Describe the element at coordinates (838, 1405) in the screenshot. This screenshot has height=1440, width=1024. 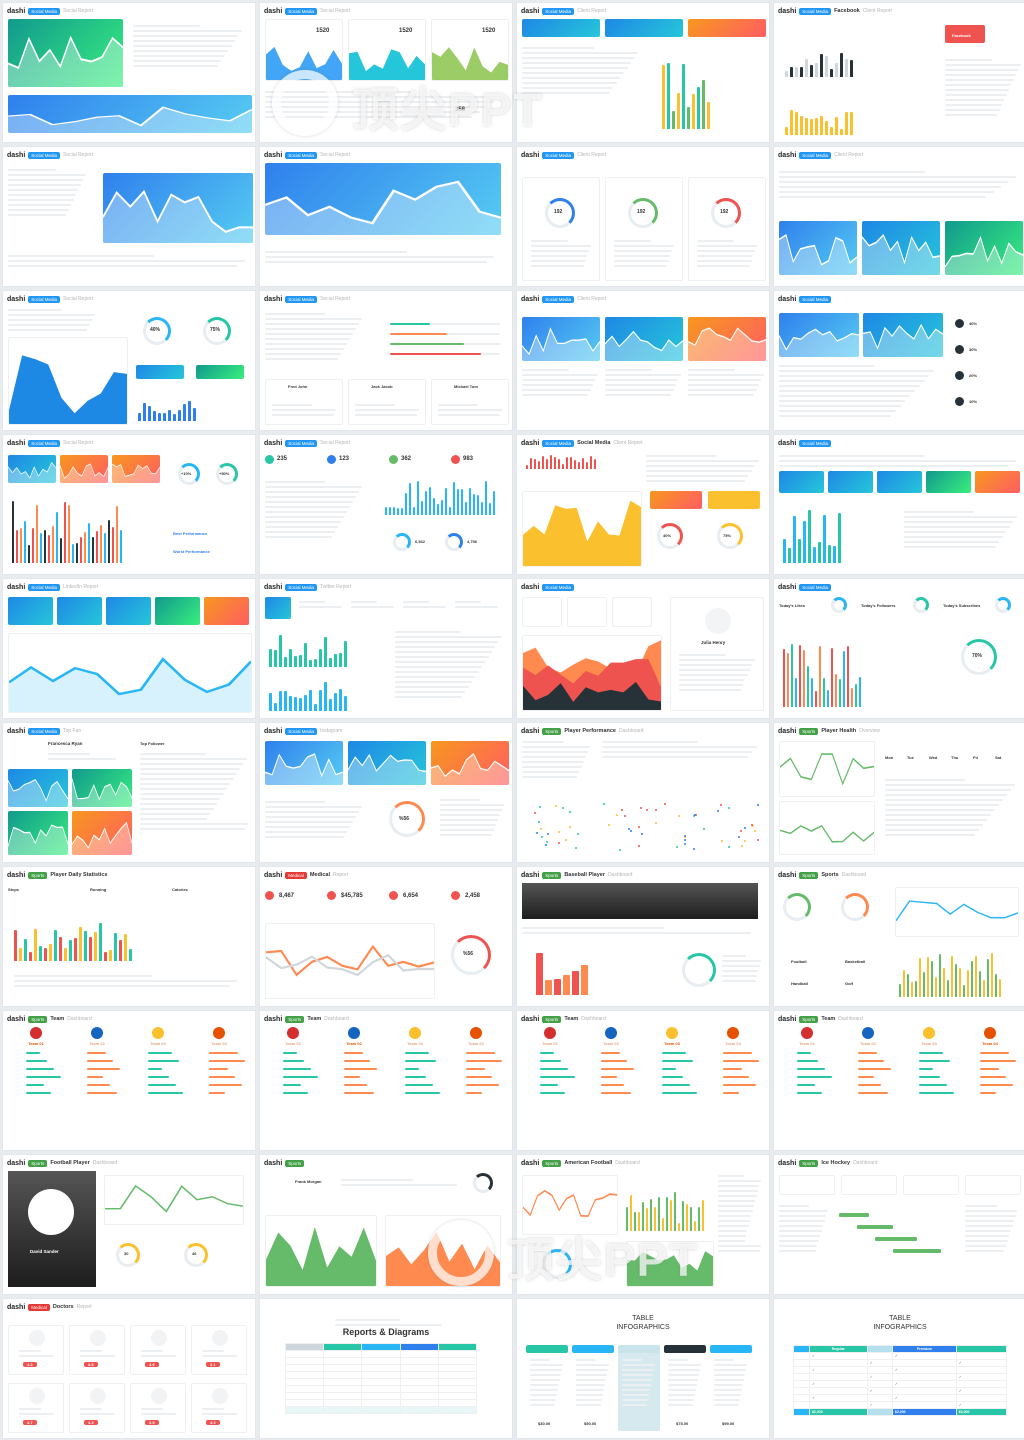
I see `pricing-cell` at that location.